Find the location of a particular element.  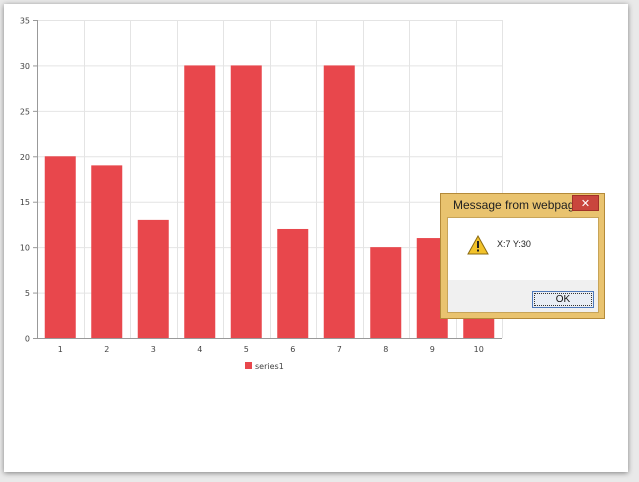

x-tick-label: 3 is located at coordinates (153, 349).